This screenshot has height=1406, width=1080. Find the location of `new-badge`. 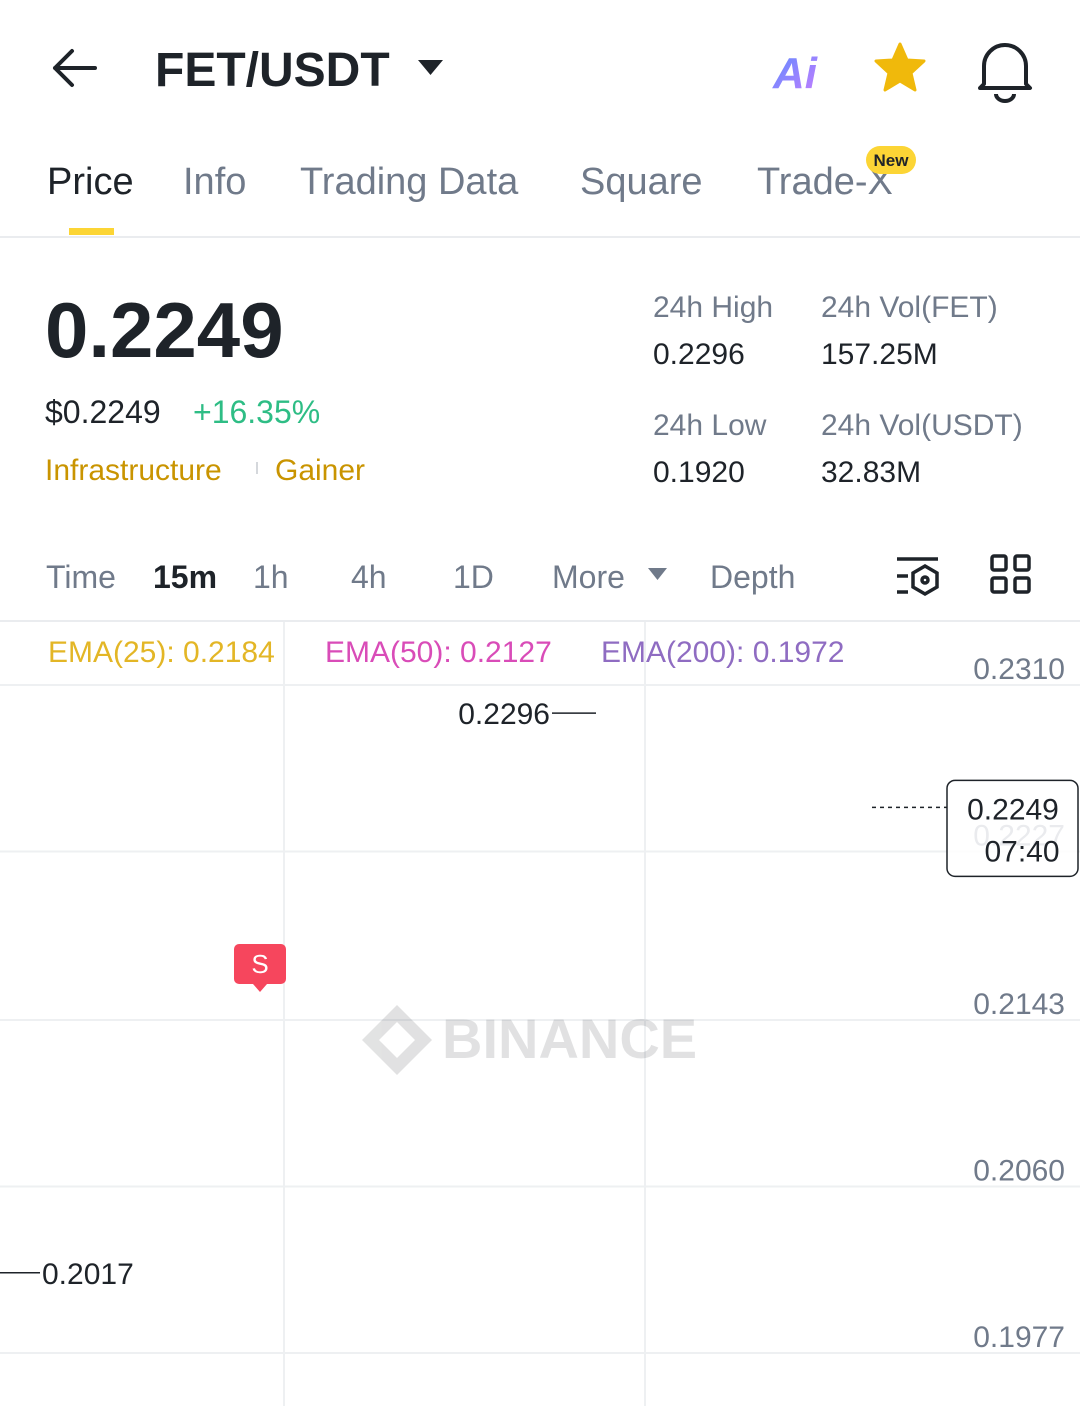

new-badge is located at coordinates (891, 160).